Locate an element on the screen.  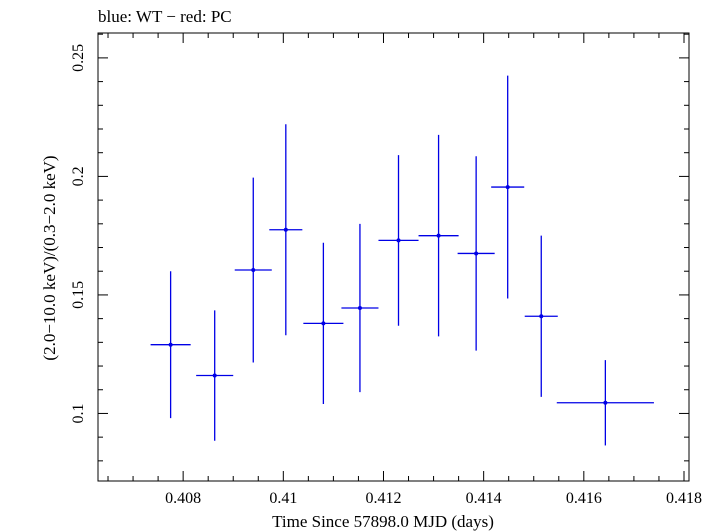
y-tick-label: 0.25 is located at coordinates (78, 58).